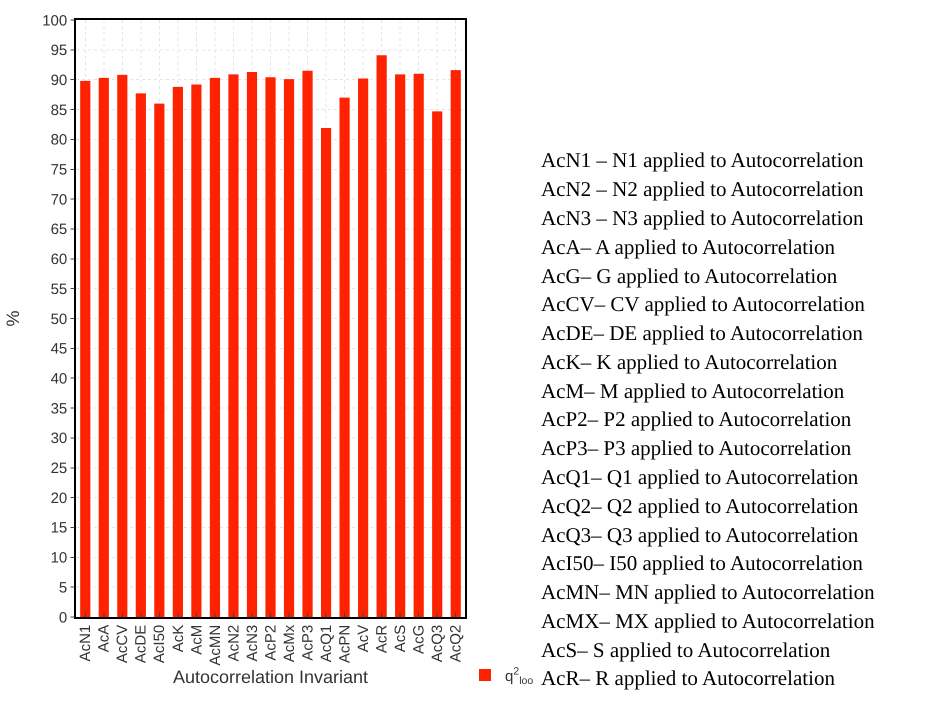 The height and width of the screenshot is (704, 949). Describe the element at coordinates (702, 189) in the screenshot. I see `text: AcN2 – N2 applied to Autocorrelation` at that location.